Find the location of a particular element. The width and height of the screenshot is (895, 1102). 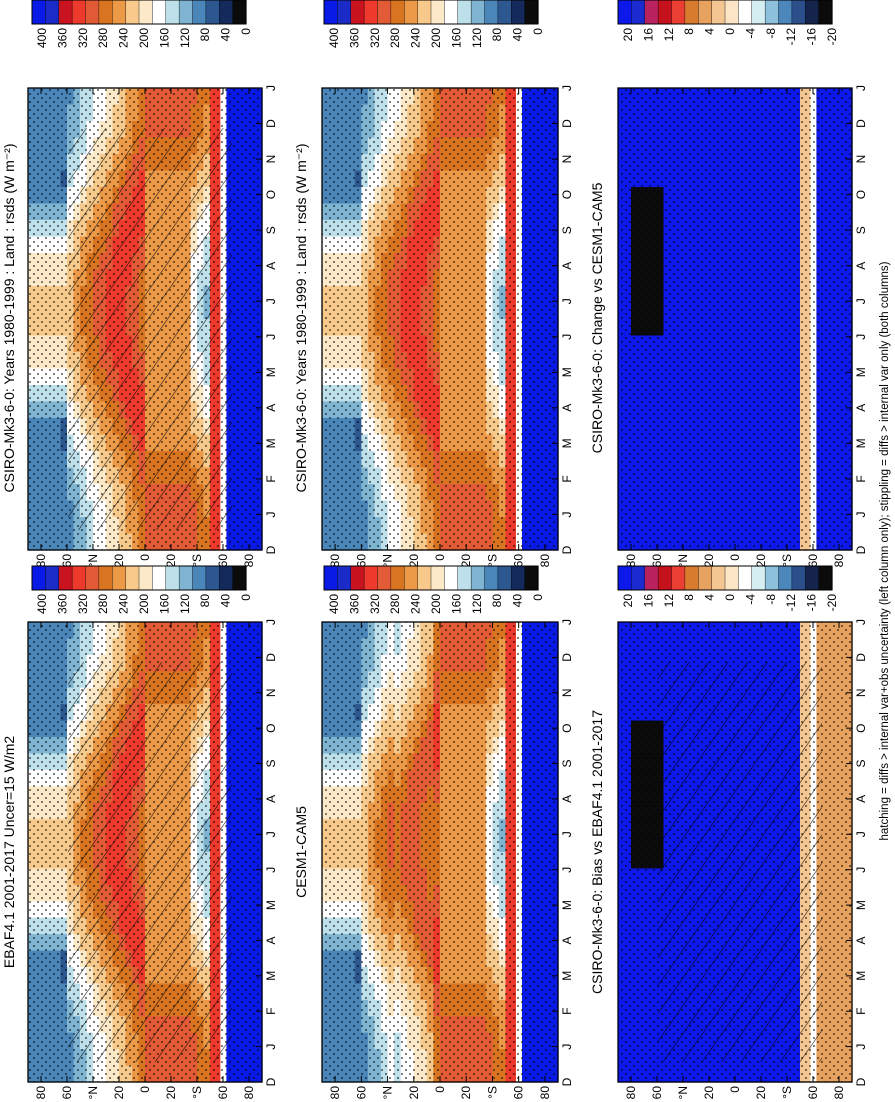

y-tick-label: °N is located at coordinates (93, 560).